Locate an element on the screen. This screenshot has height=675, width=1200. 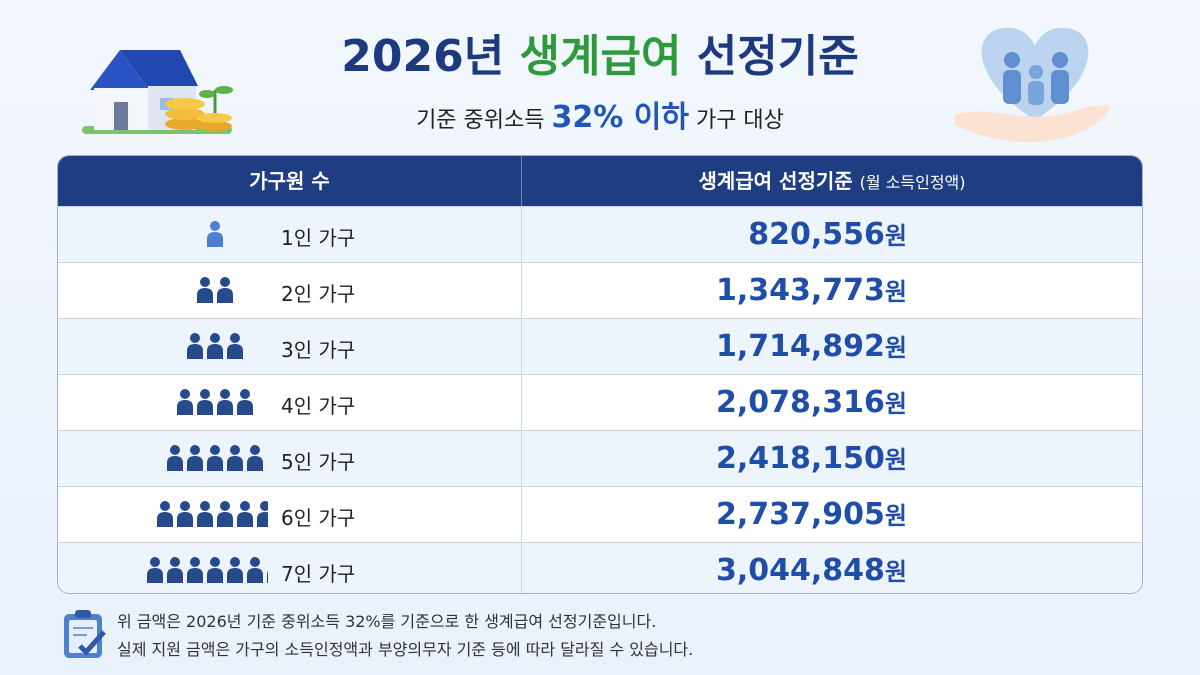
amount: 820,556원 is located at coordinates (827, 234).